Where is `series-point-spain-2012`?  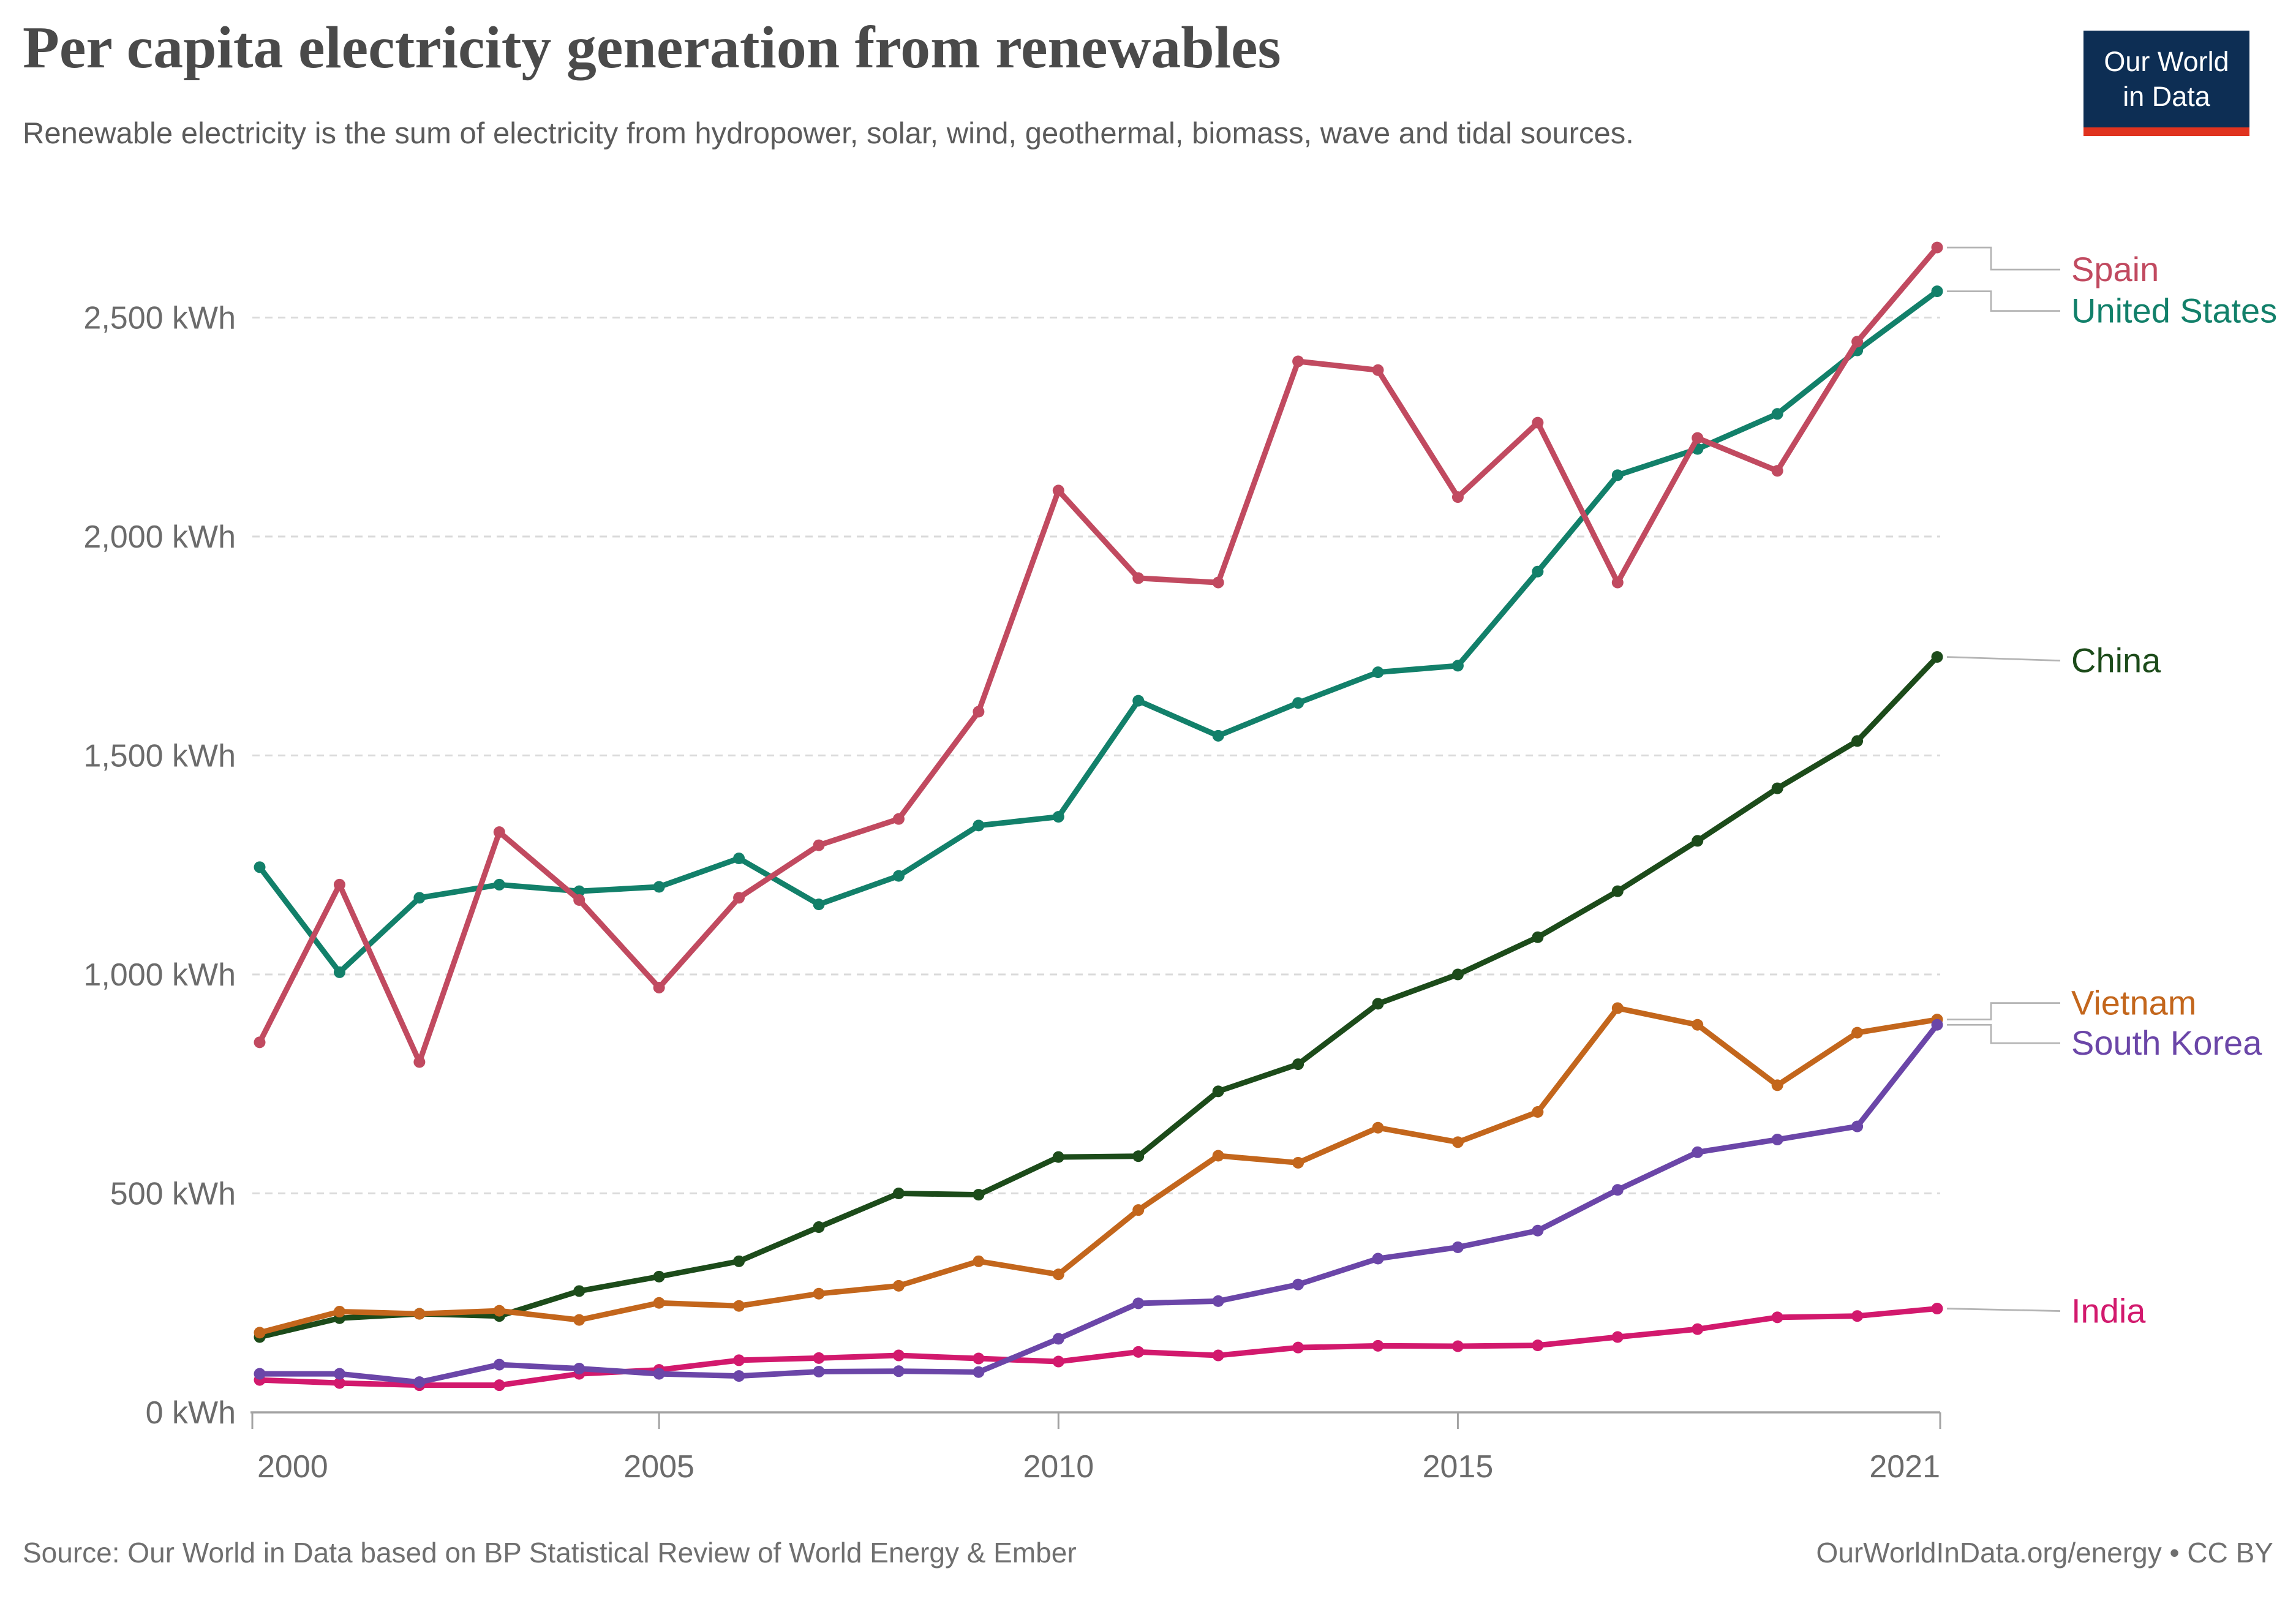
series-point-spain-2012 is located at coordinates (1218, 582).